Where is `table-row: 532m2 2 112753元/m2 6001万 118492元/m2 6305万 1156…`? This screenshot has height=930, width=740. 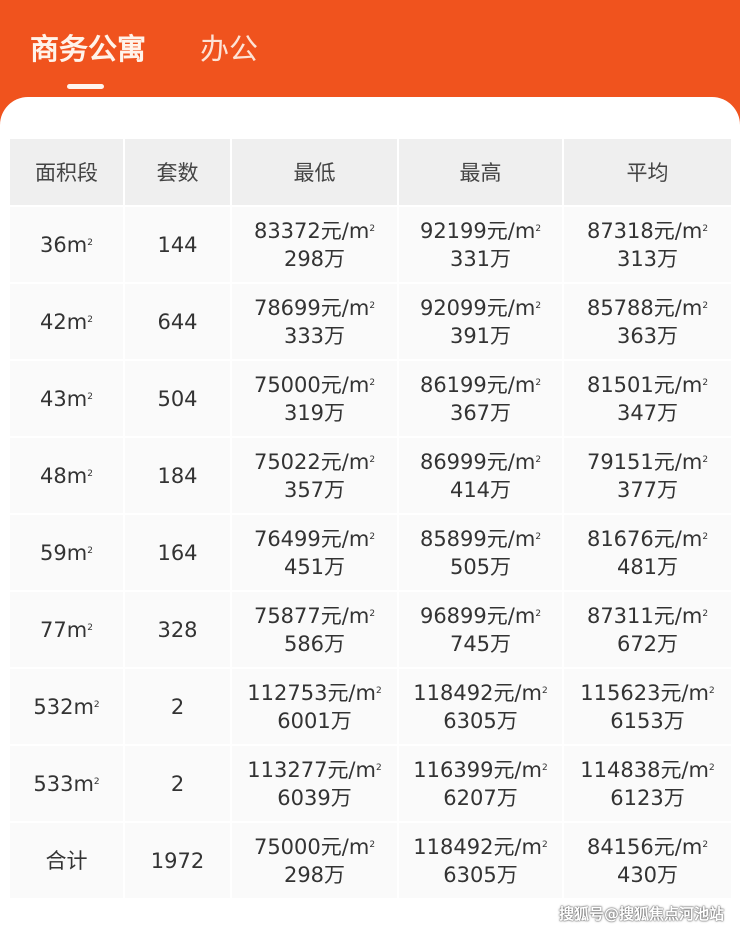 table-row: 532m2 2 112753元/m2 6001万 118492元/m2 6305万 1156… is located at coordinates (370, 706).